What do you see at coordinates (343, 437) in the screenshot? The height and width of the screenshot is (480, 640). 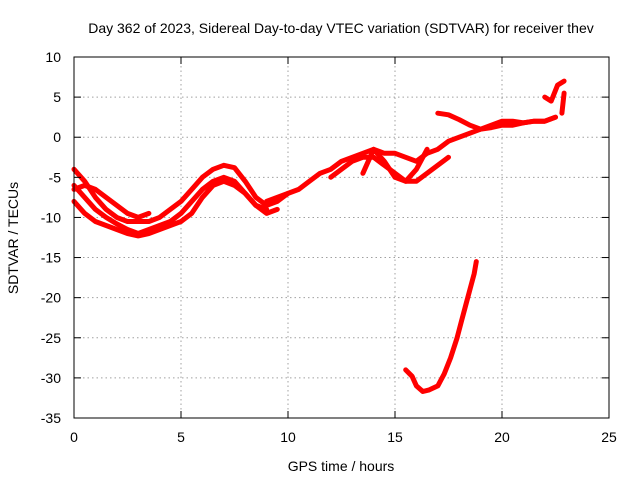 I see `x-tick-labels: 0 5 10 15 20 25` at bounding box center [343, 437].